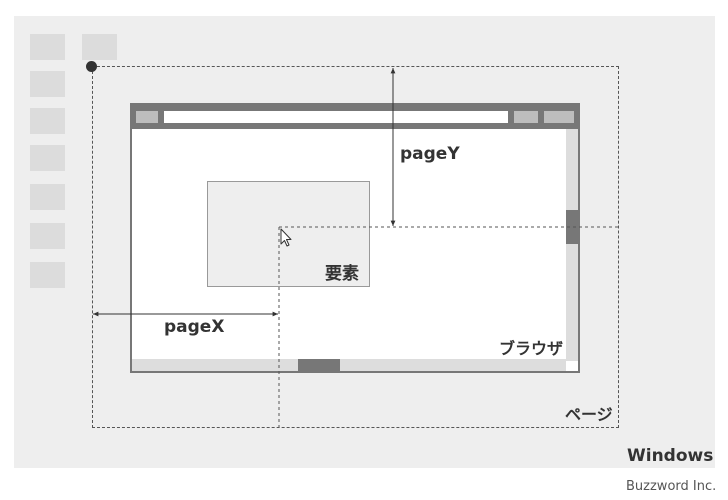 The image size is (728, 500). I want to click on windows-label: Windows, so click(670, 456).